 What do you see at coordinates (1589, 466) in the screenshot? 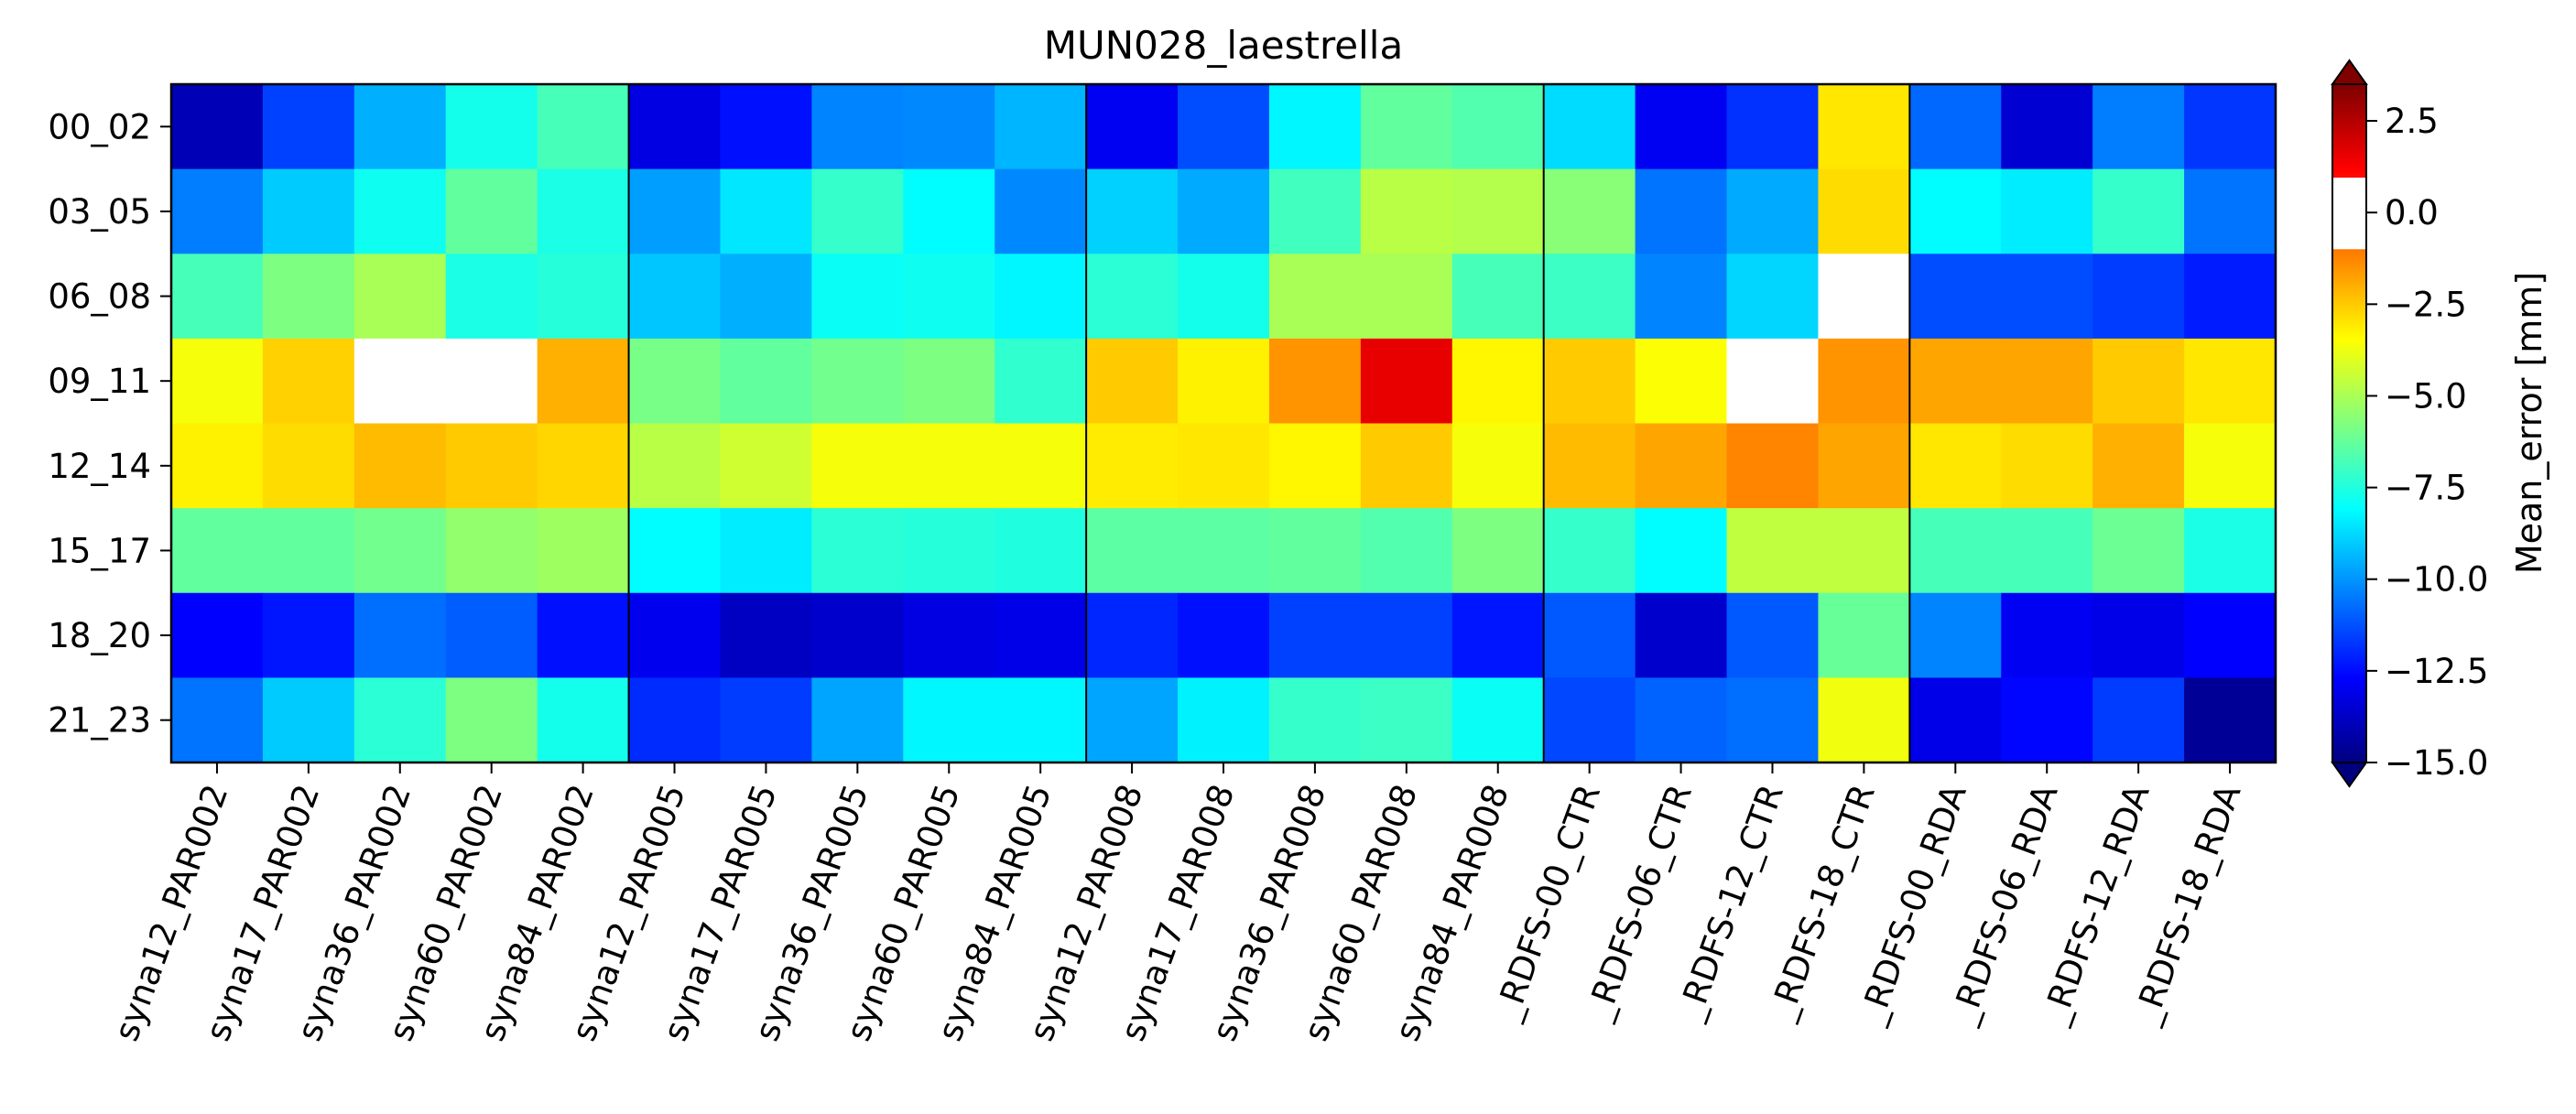
I see `heatmap-cell-12_14-_RDFS-00_CTR` at bounding box center [1589, 466].